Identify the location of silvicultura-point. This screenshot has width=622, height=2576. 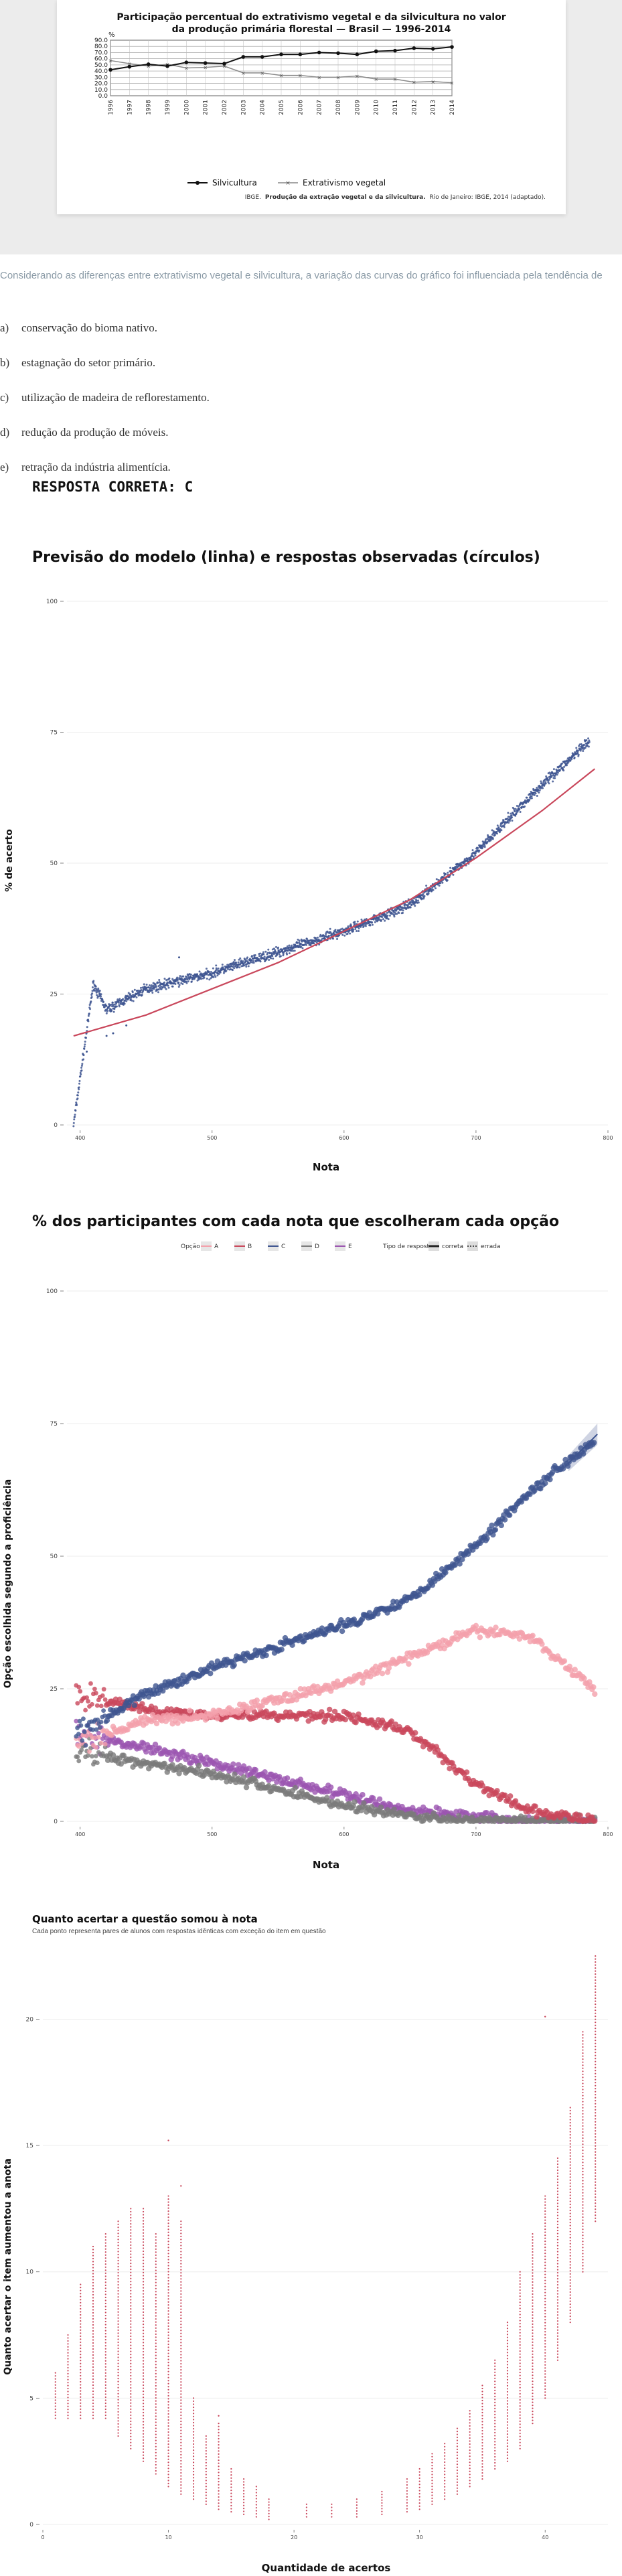
(262, 57).